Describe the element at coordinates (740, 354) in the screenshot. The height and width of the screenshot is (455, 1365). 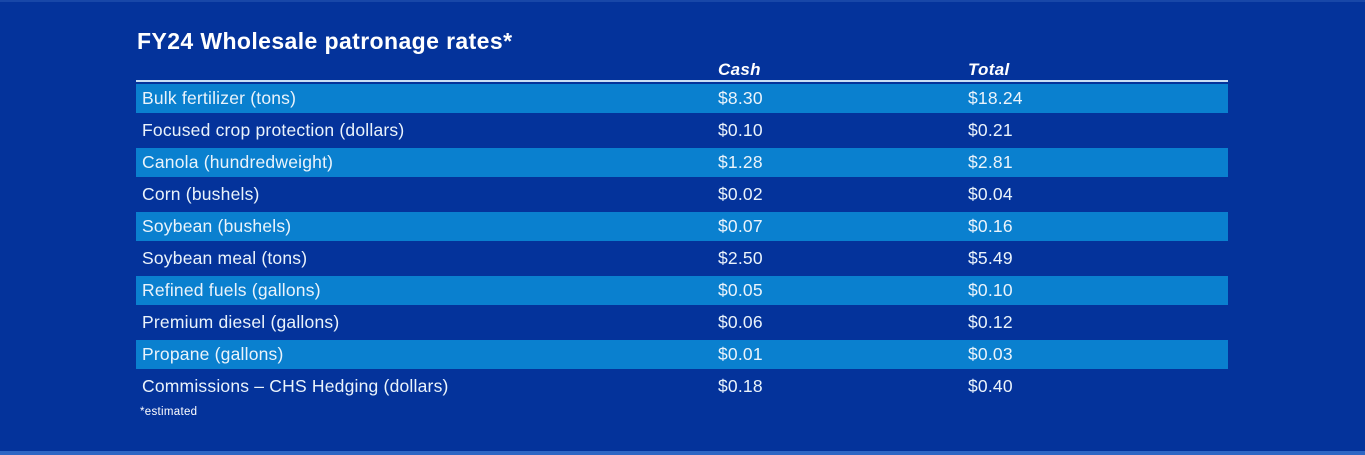
I see `cash-value: $0.01` at that location.